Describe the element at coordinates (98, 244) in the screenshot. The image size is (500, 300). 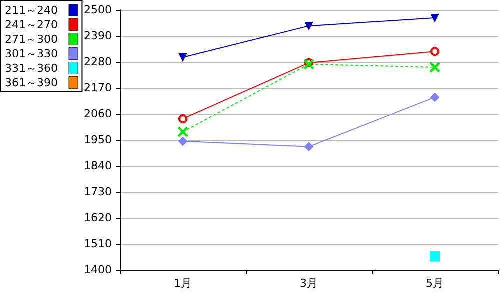
I see `y-tick-label: 1510` at that location.